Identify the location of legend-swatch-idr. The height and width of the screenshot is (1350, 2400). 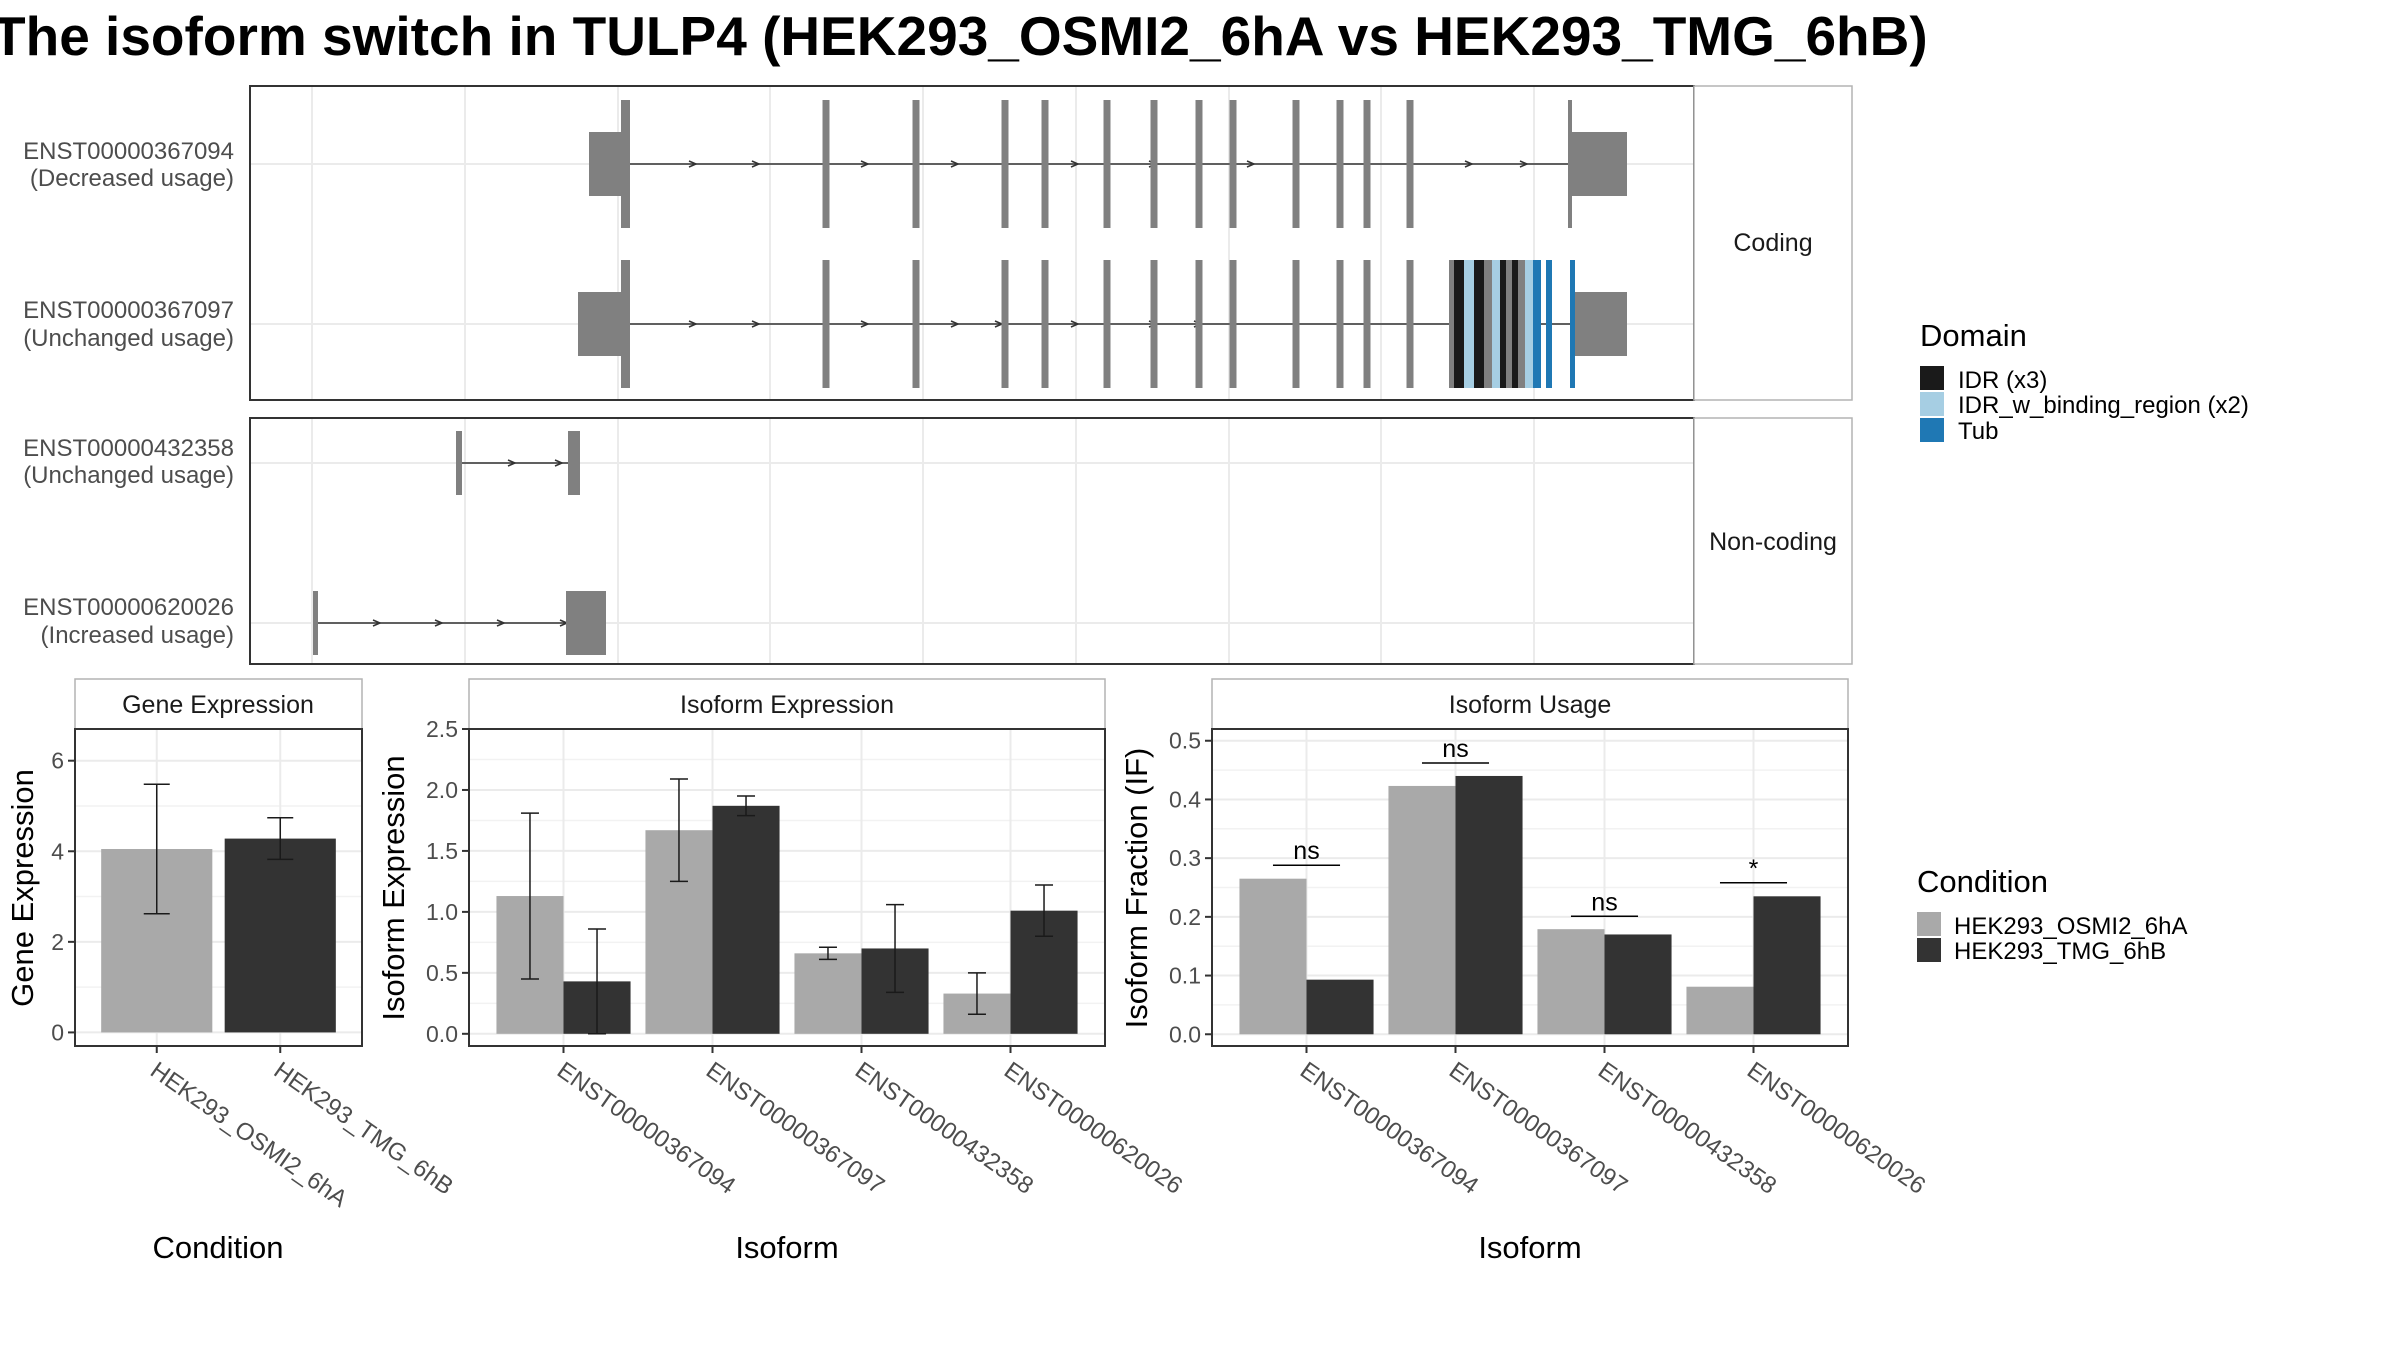
(1932, 378).